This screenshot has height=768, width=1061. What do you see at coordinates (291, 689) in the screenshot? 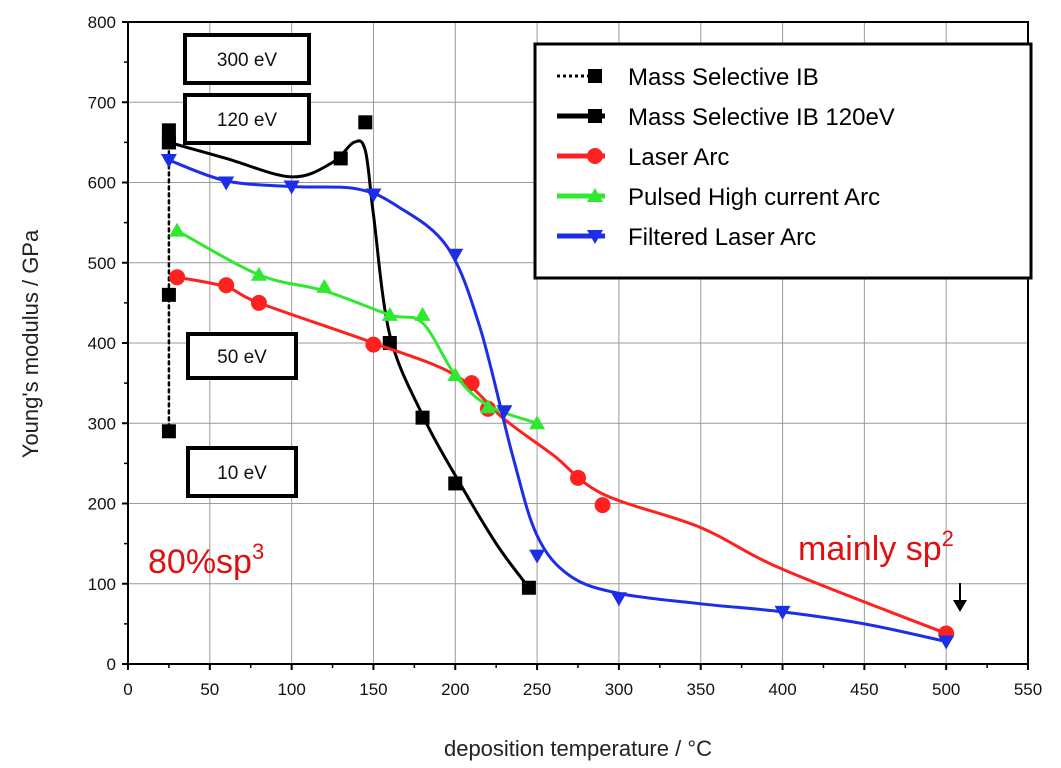
I see `x-tick-label: 100` at bounding box center [291, 689].